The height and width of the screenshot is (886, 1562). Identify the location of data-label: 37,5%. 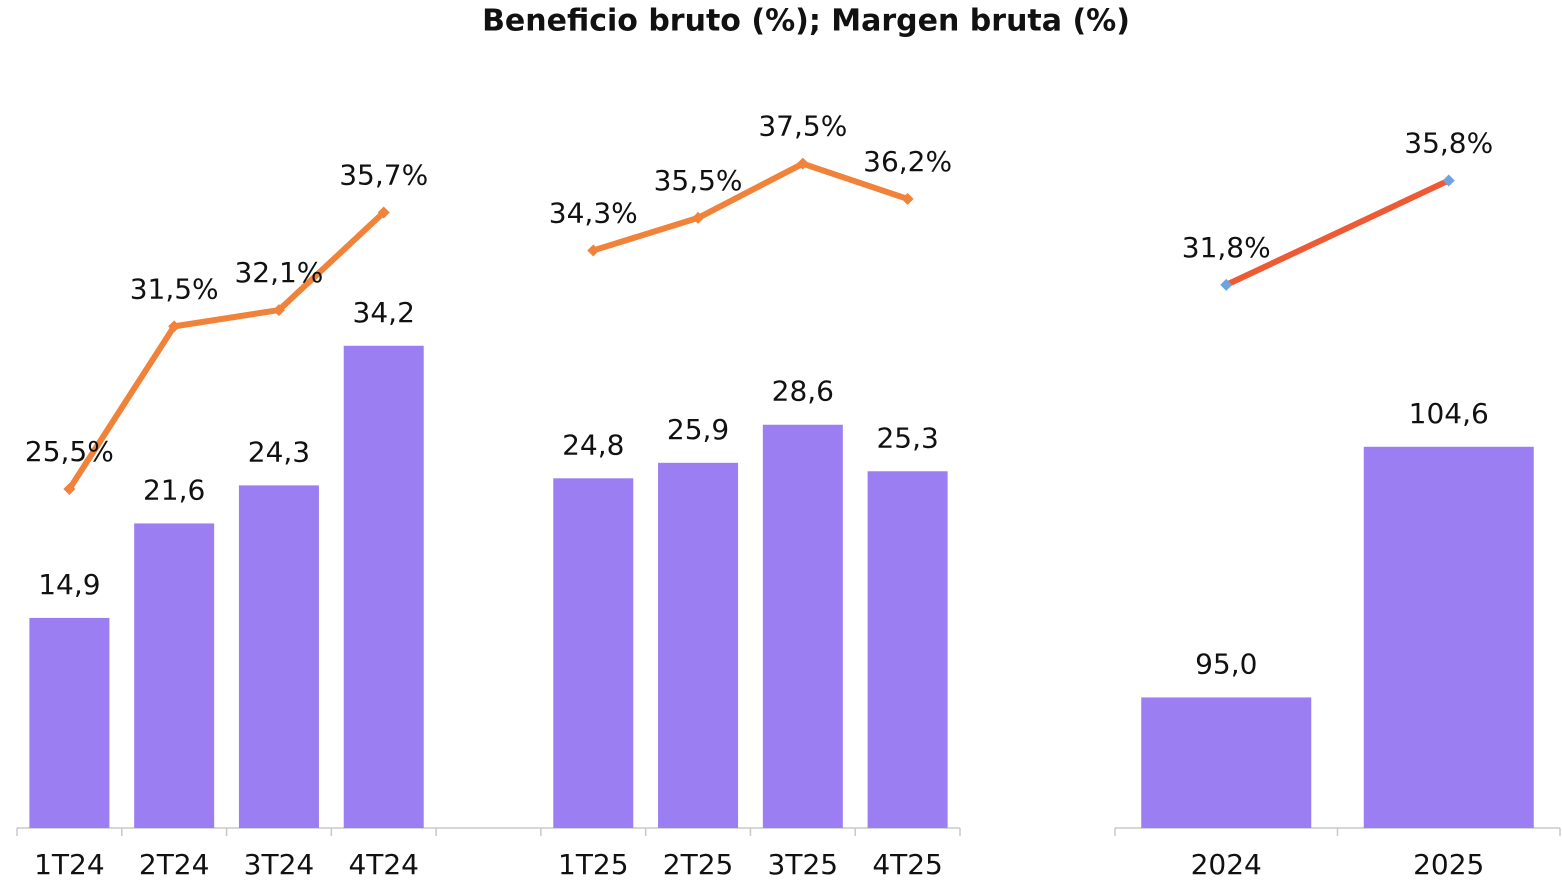
(802, 126).